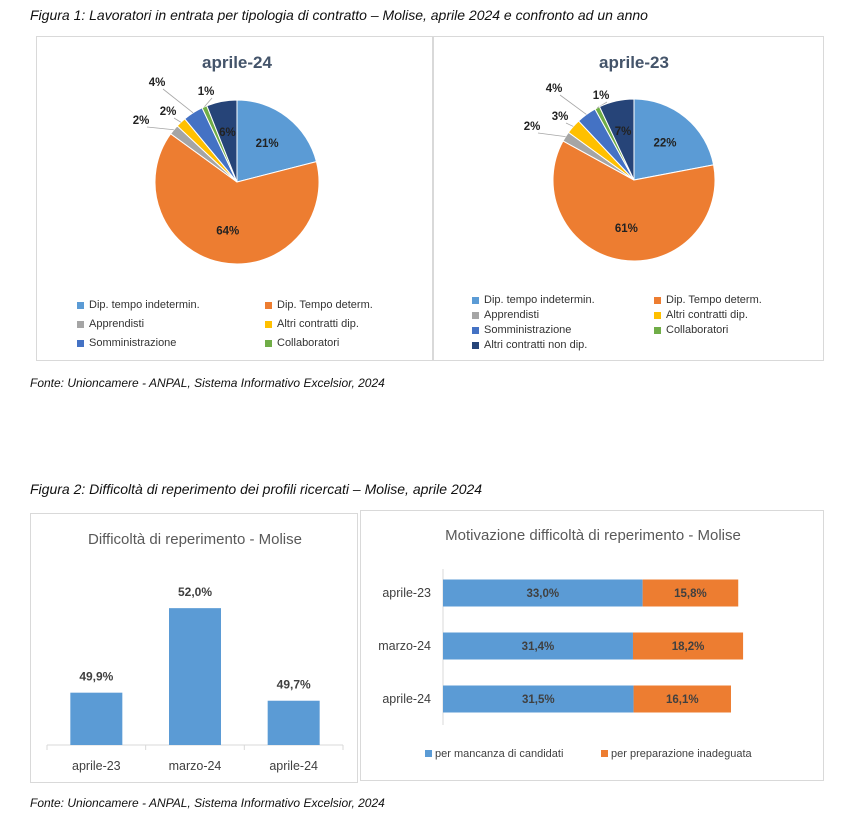  I want to click on pie-data-label: 22%, so click(664, 144).